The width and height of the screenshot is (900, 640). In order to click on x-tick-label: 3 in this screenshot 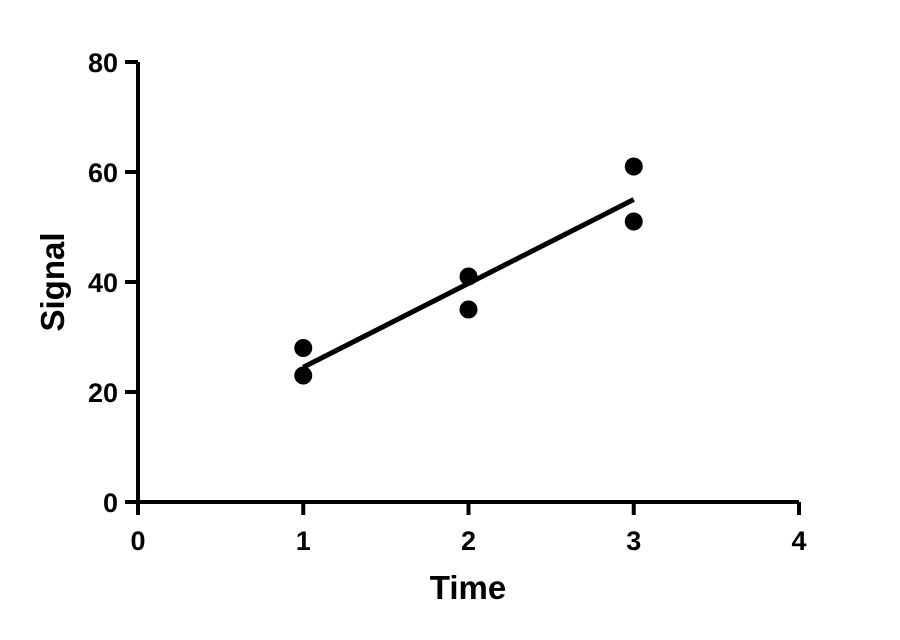, I will do `click(633, 541)`.